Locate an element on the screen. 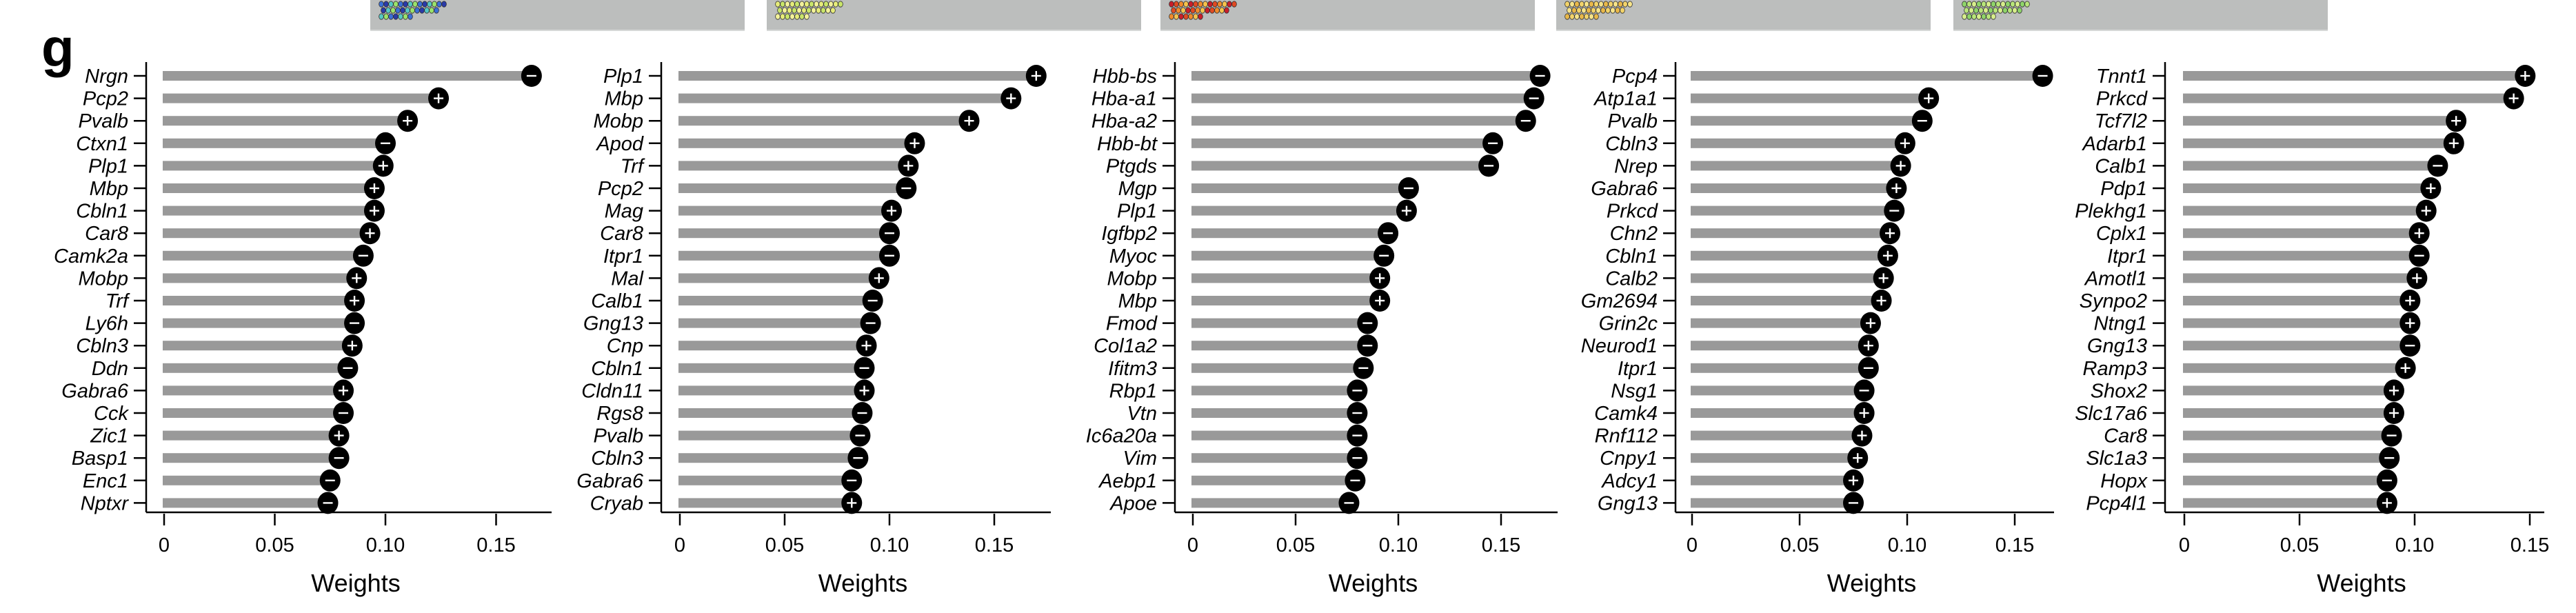 The image size is (2576, 613). gene-label: Mbp is located at coordinates (1137, 301).